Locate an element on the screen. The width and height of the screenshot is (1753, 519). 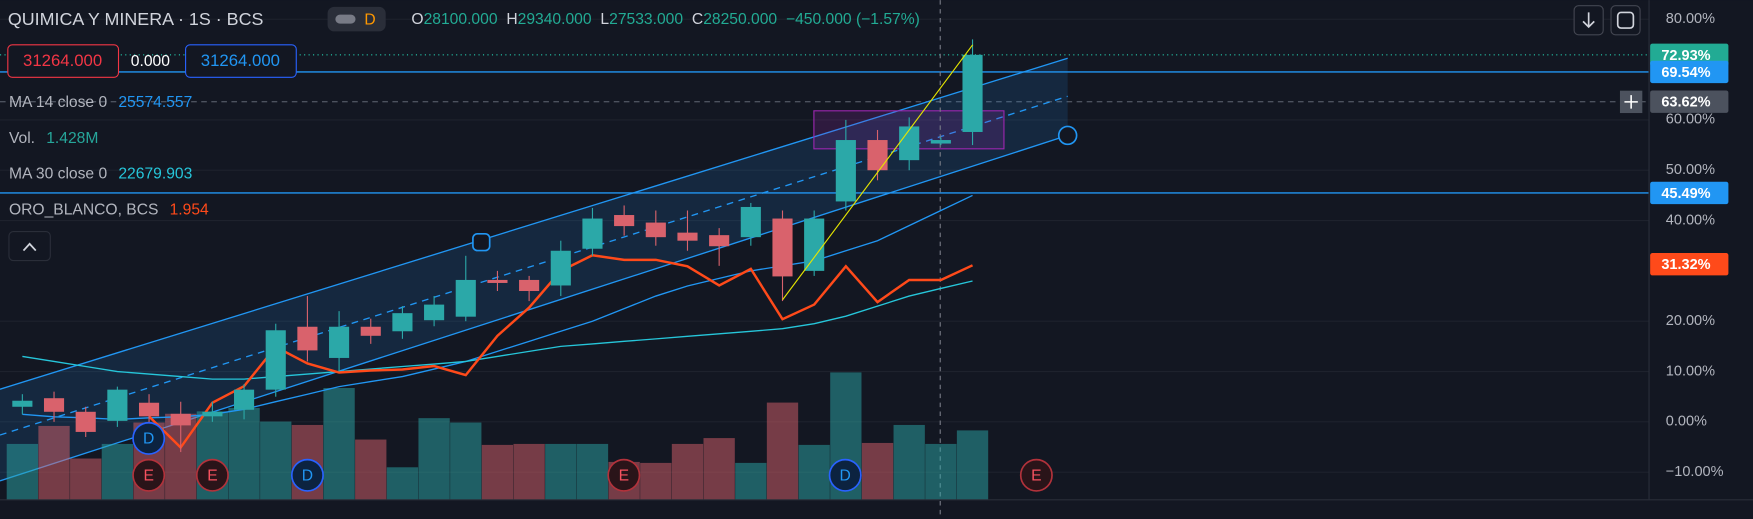
sell-button is located at coordinates (63, 61).